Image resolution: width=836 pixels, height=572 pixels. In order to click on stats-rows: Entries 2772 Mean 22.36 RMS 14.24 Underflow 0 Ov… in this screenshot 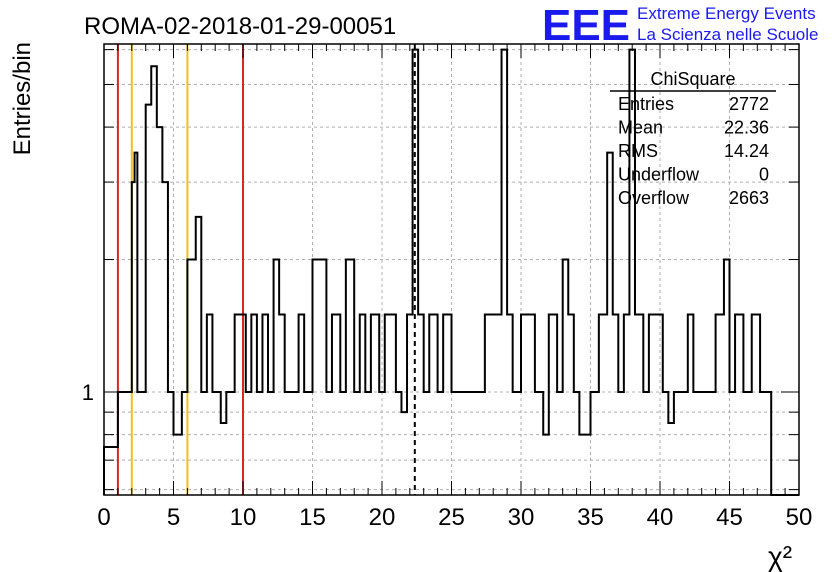, I will do `click(693, 151)`.